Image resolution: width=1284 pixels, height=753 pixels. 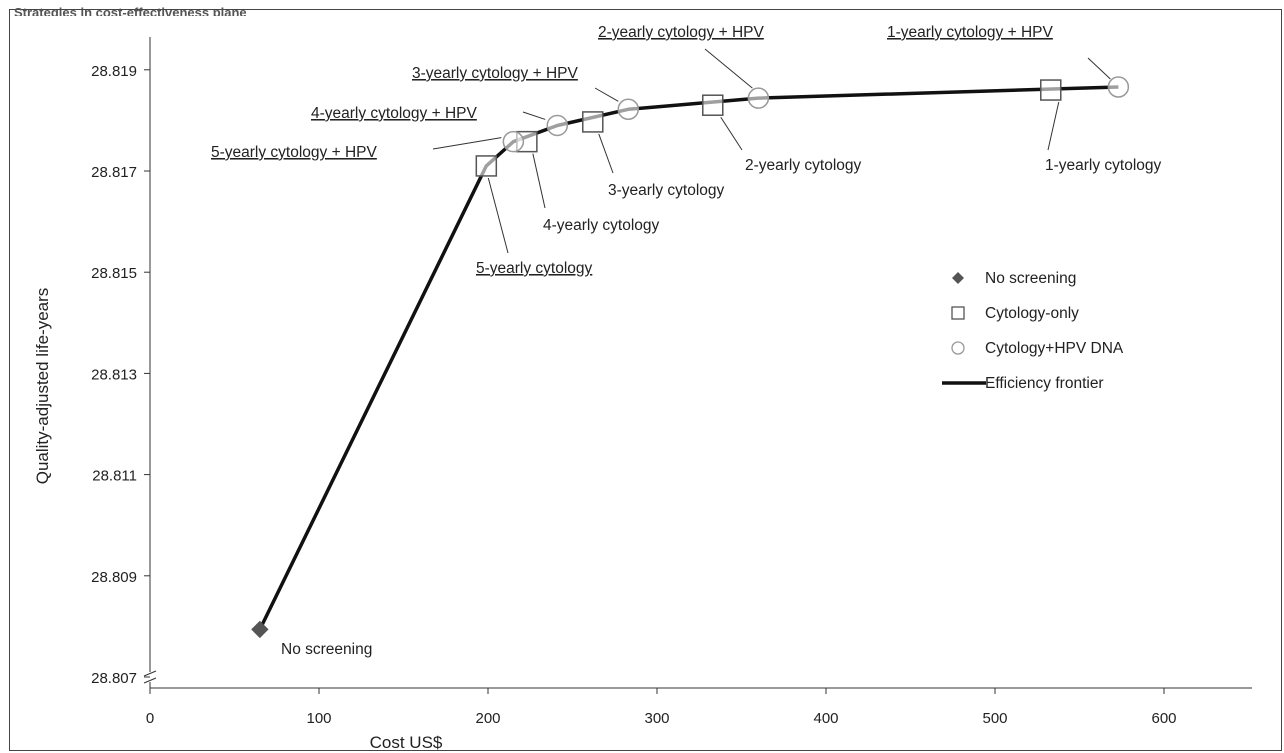 I want to click on y-tick-label: 28.813, so click(x=114, y=374).